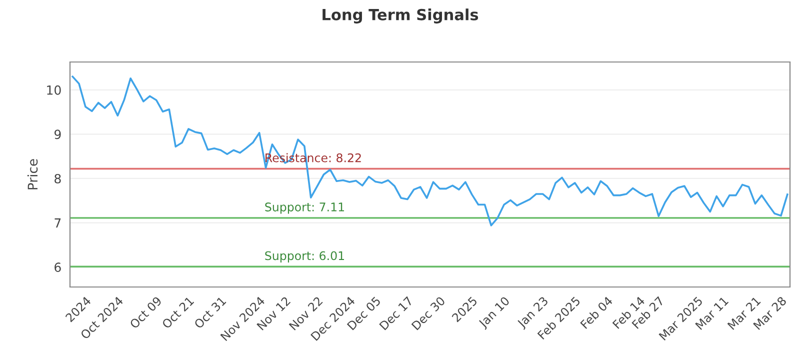 The width and height of the screenshot is (800, 350). I want to click on x-tick-label: Dec 30, so click(428, 313).